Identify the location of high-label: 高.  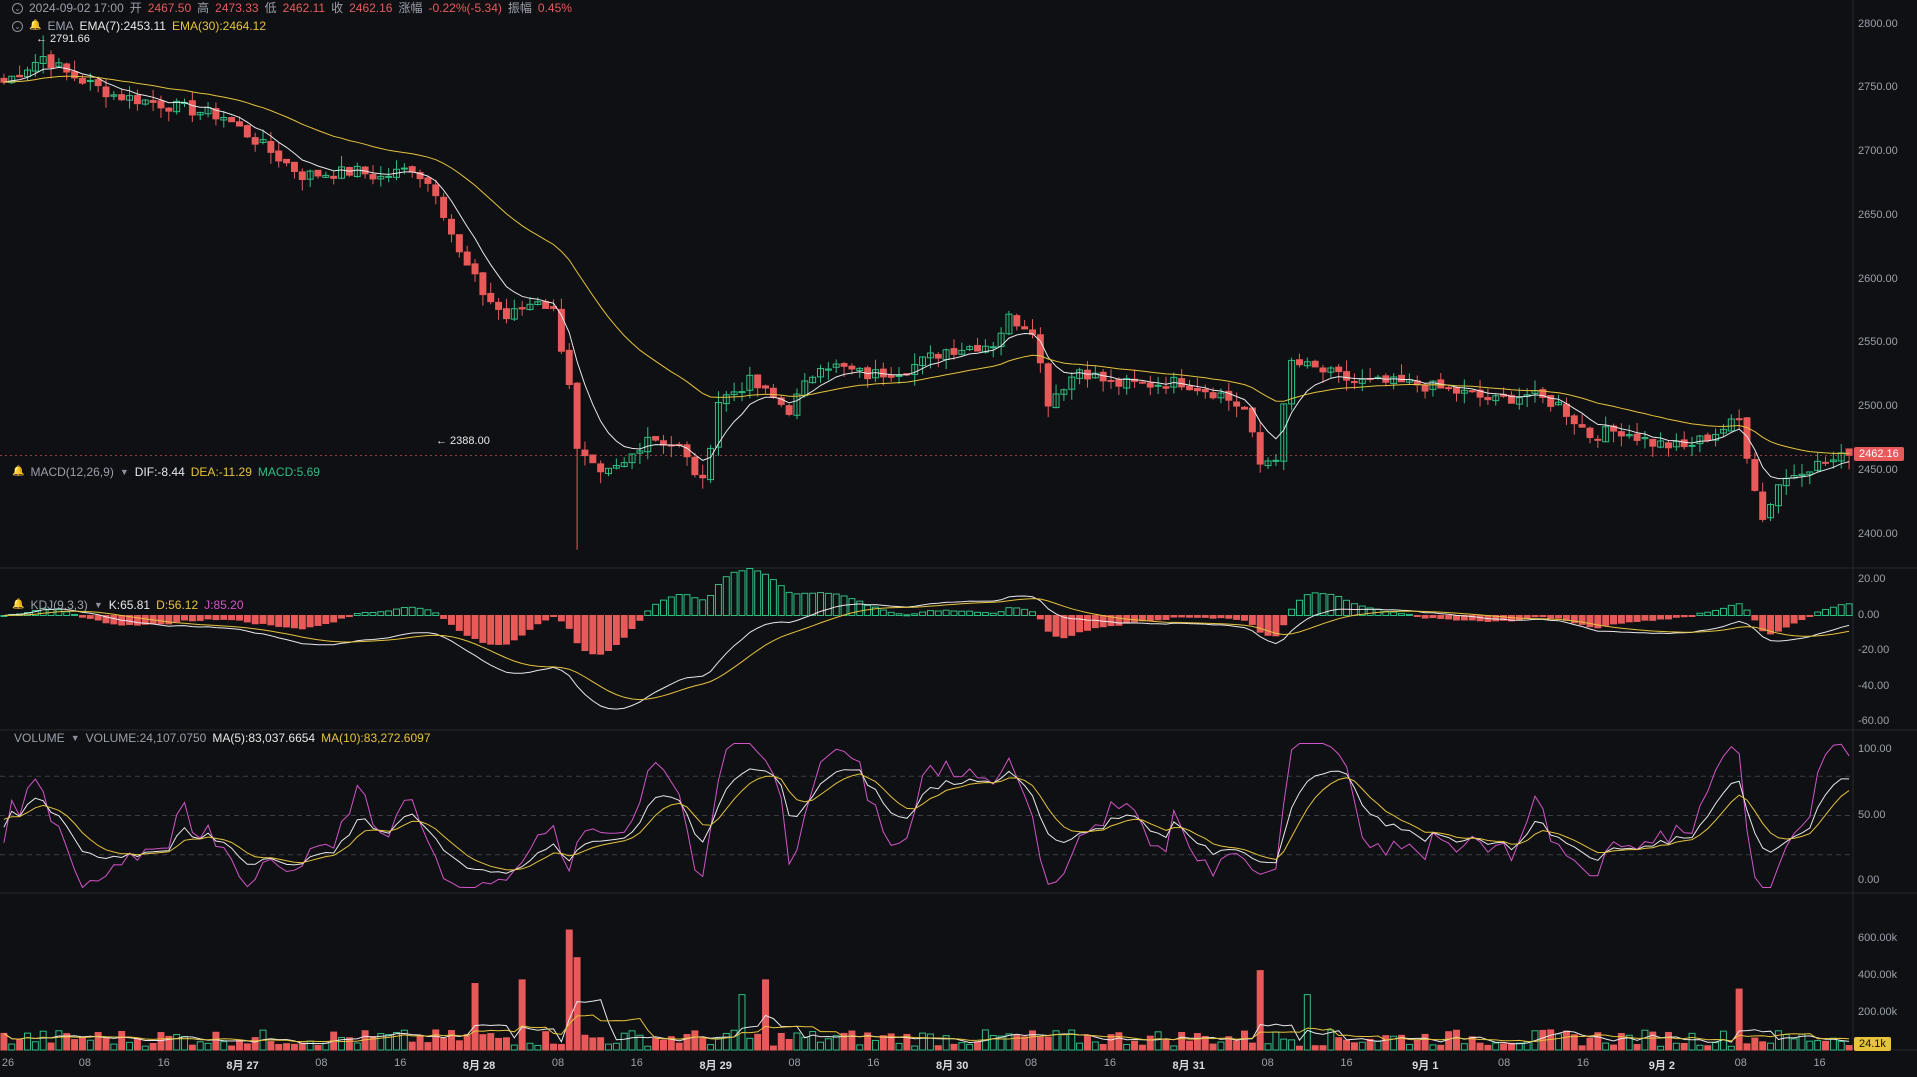
(203, 8).